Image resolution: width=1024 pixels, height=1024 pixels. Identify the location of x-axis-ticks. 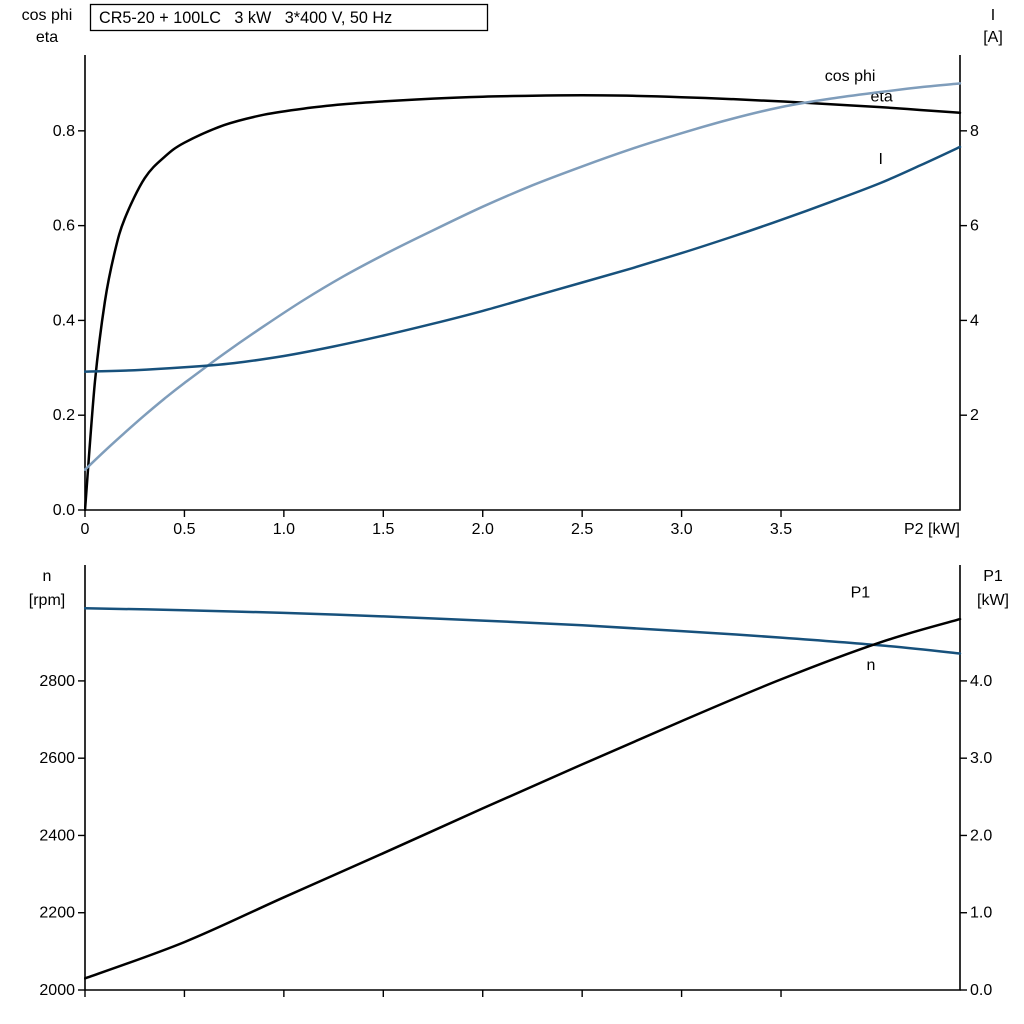
(433, 993).